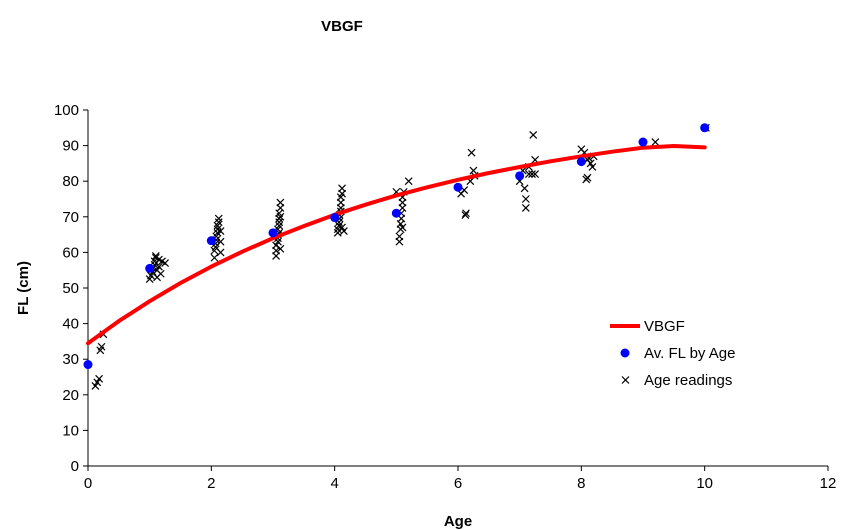  Describe the element at coordinates (625, 353) in the screenshot. I see `legend-swatch-dot` at that location.